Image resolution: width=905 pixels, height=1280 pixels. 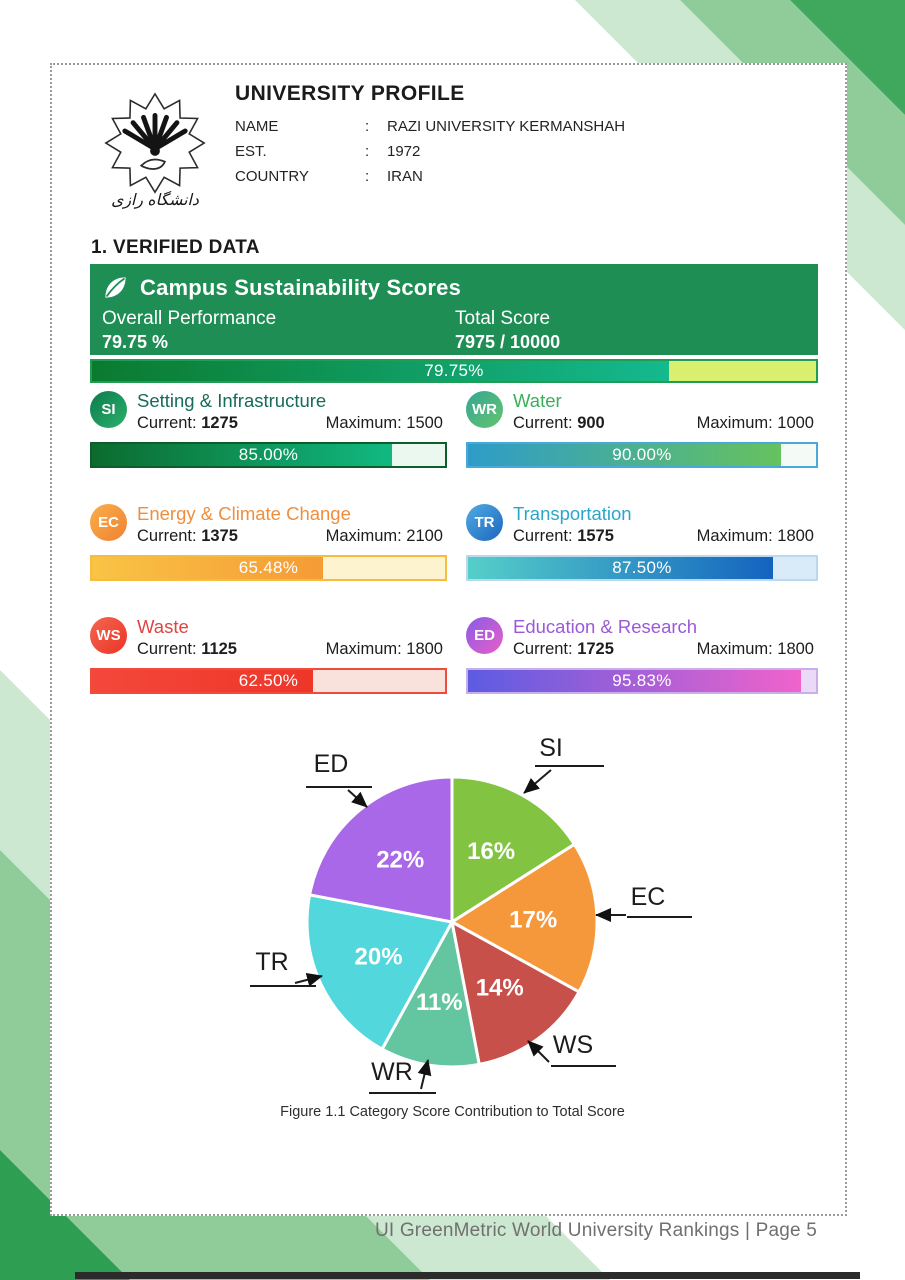 What do you see at coordinates (755, 423) in the screenshot?
I see `category-maximum: Maximum: 1000` at bounding box center [755, 423].